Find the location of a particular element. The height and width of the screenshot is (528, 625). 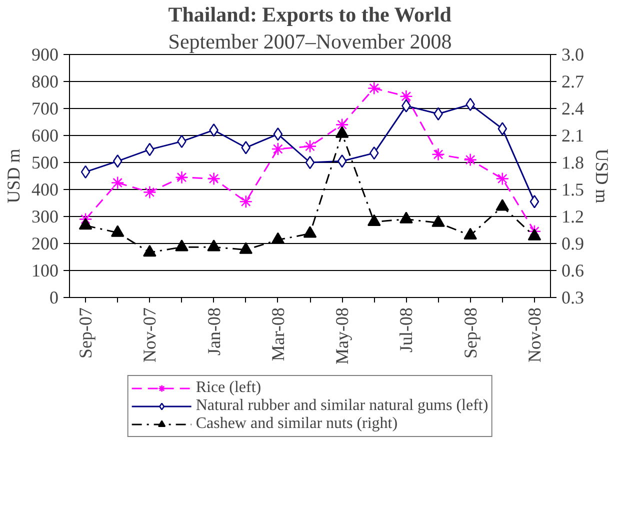

legend-label: Rice (left) is located at coordinates (229, 388).